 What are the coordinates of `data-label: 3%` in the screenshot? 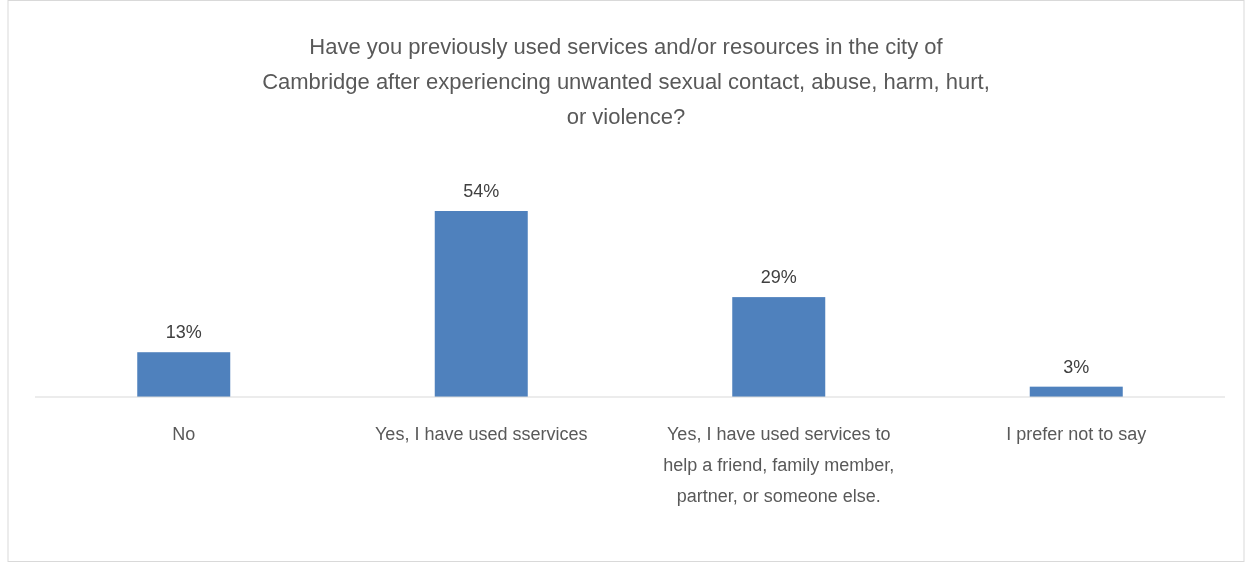 It's located at (1076, 366).